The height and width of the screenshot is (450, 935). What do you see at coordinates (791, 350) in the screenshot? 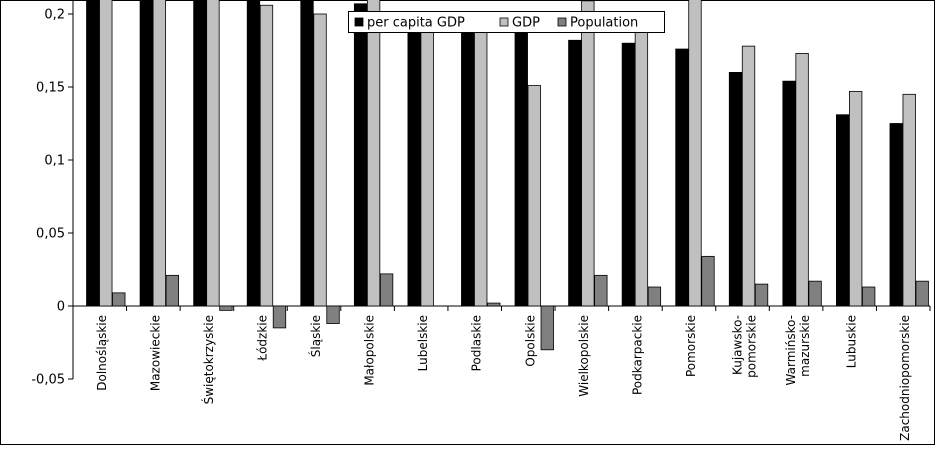
I see `x-tick-label: Warmińsko-` at bounding box center [791, 350].